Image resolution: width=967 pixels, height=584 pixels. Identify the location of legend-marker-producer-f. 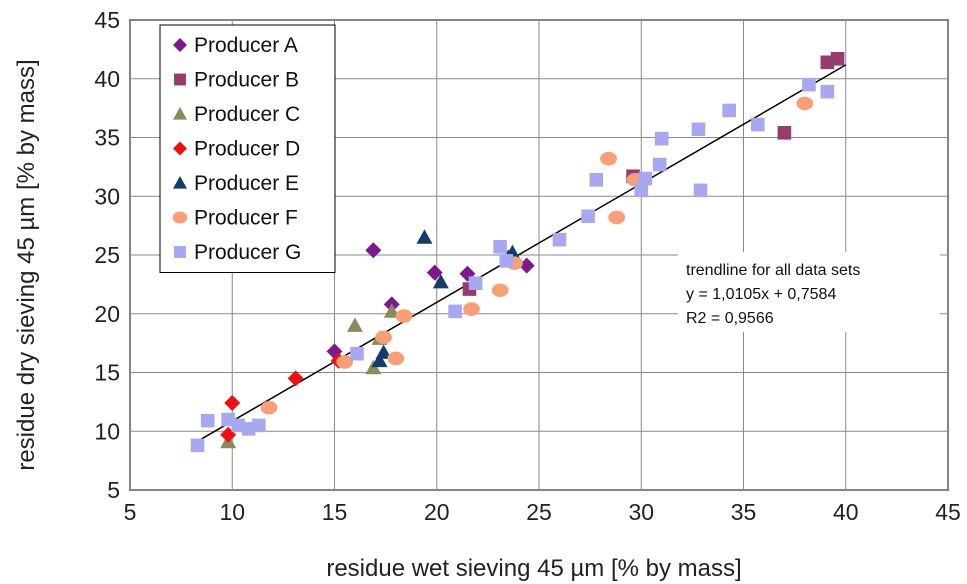
(180, 217).